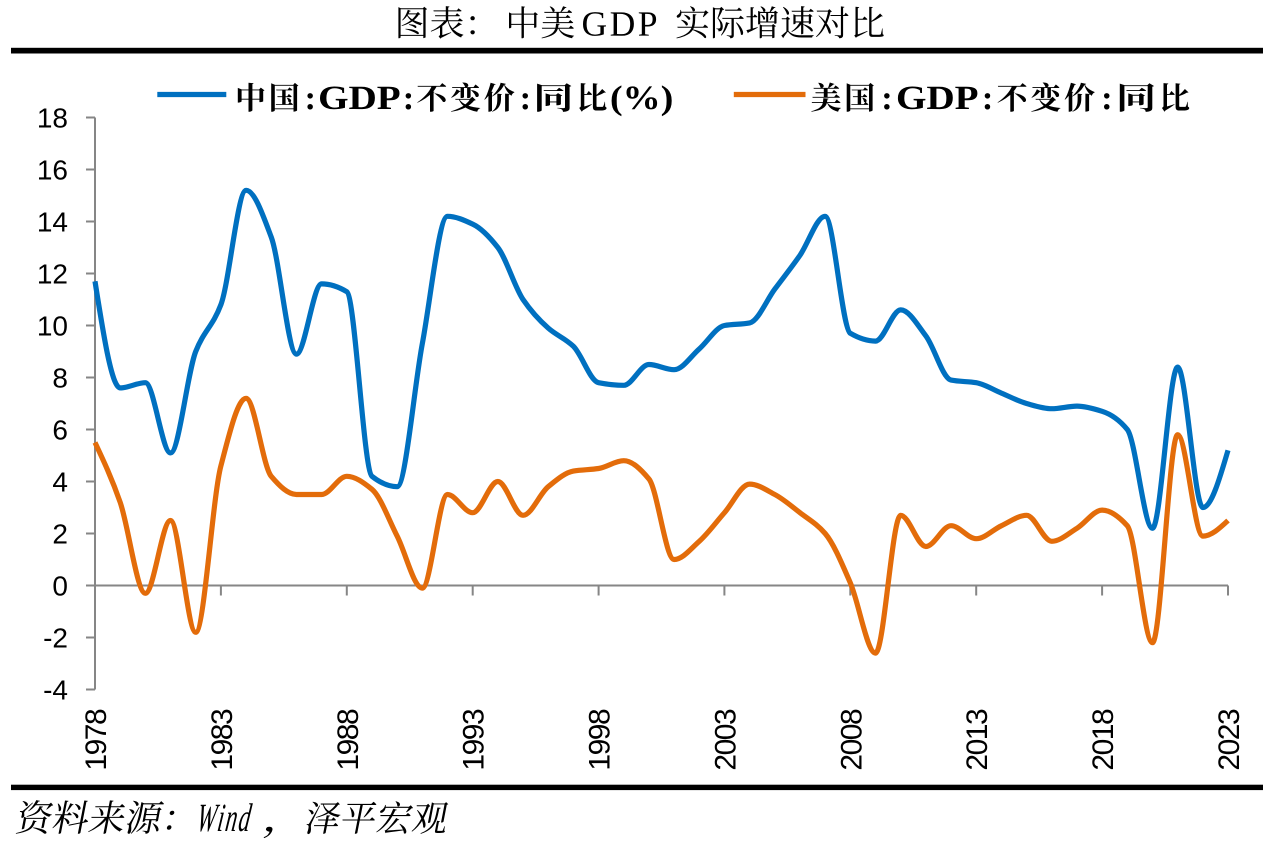  What do you see at coordinates (52, 222) in the screenshot?
I see `svg-text: 14` at bounding box center [52, 222].